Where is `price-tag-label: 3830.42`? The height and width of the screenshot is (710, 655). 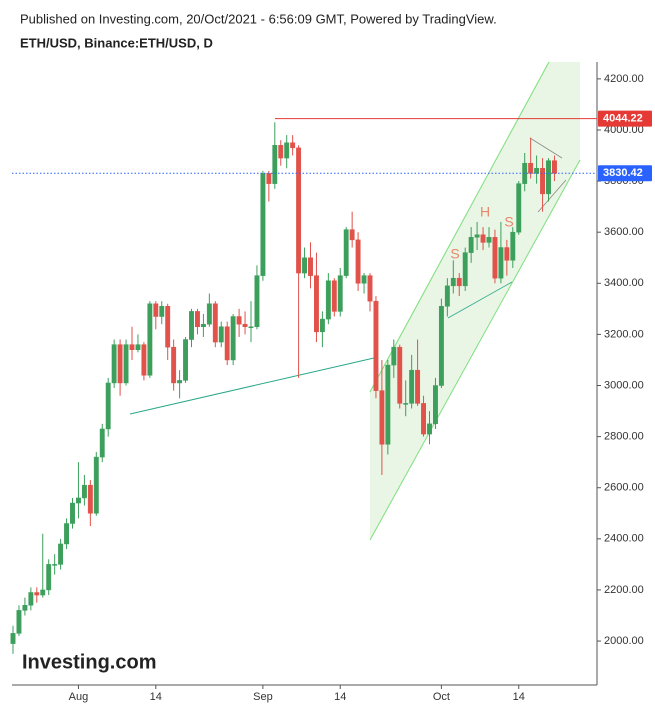
price-tag-label: 3830.42 is located at coordinates (623, 173).